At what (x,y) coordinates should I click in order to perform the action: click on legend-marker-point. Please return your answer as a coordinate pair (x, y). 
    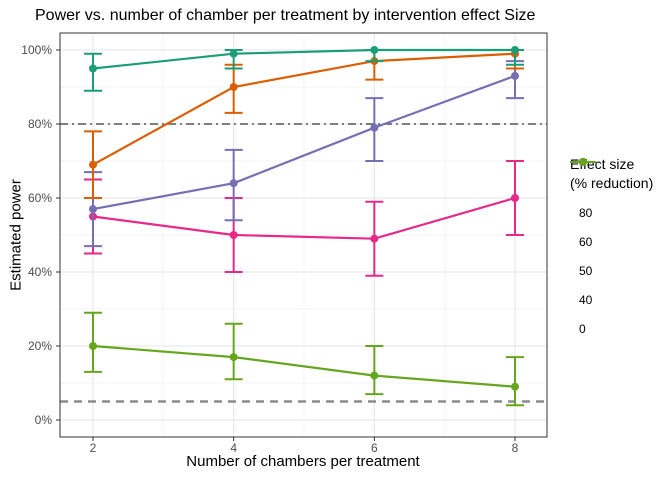
    Looking at the image, I should click on (583, 162).